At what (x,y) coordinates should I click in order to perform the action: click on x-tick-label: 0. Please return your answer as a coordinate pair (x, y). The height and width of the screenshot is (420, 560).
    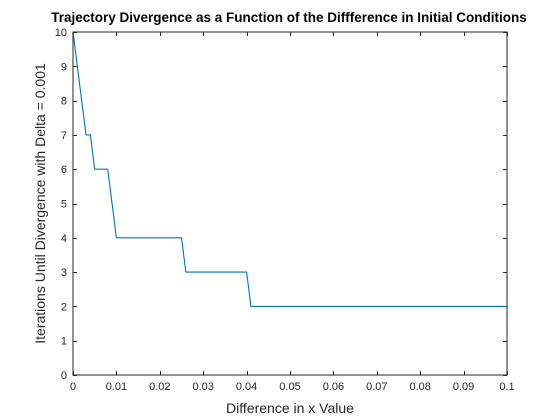
    Looking at the image, I should click on (73, 387).